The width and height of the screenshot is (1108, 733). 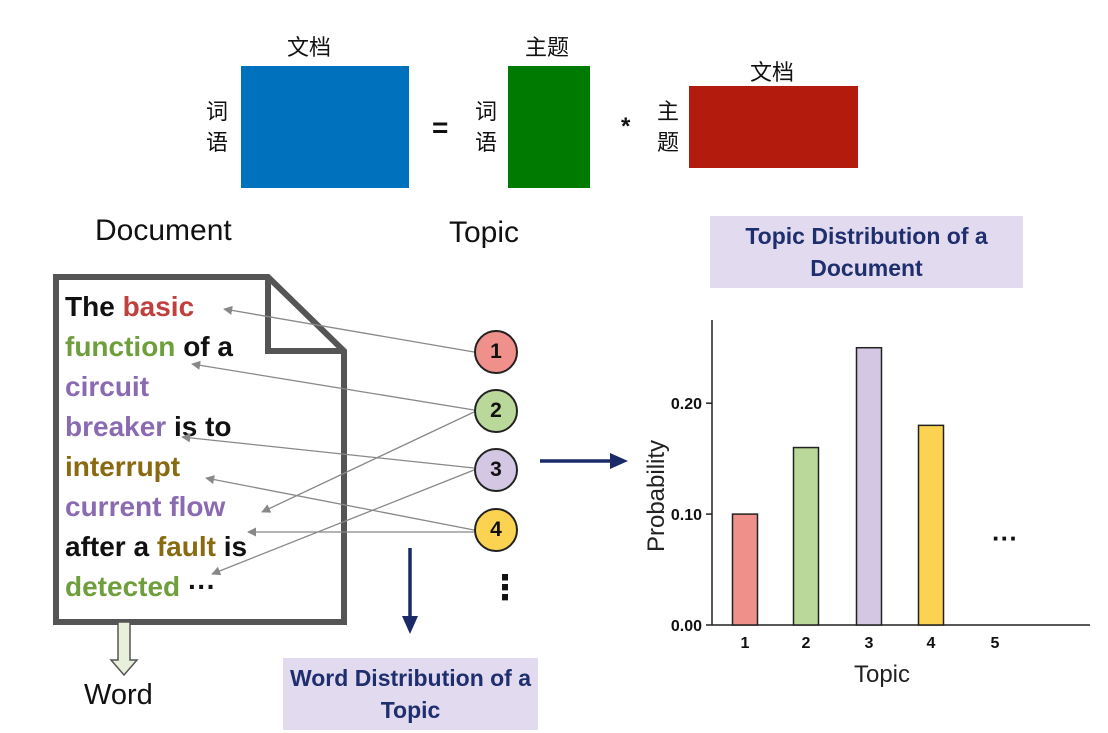 I want to click on chart-x-tick-label: 5, so click(x=995, y=643).